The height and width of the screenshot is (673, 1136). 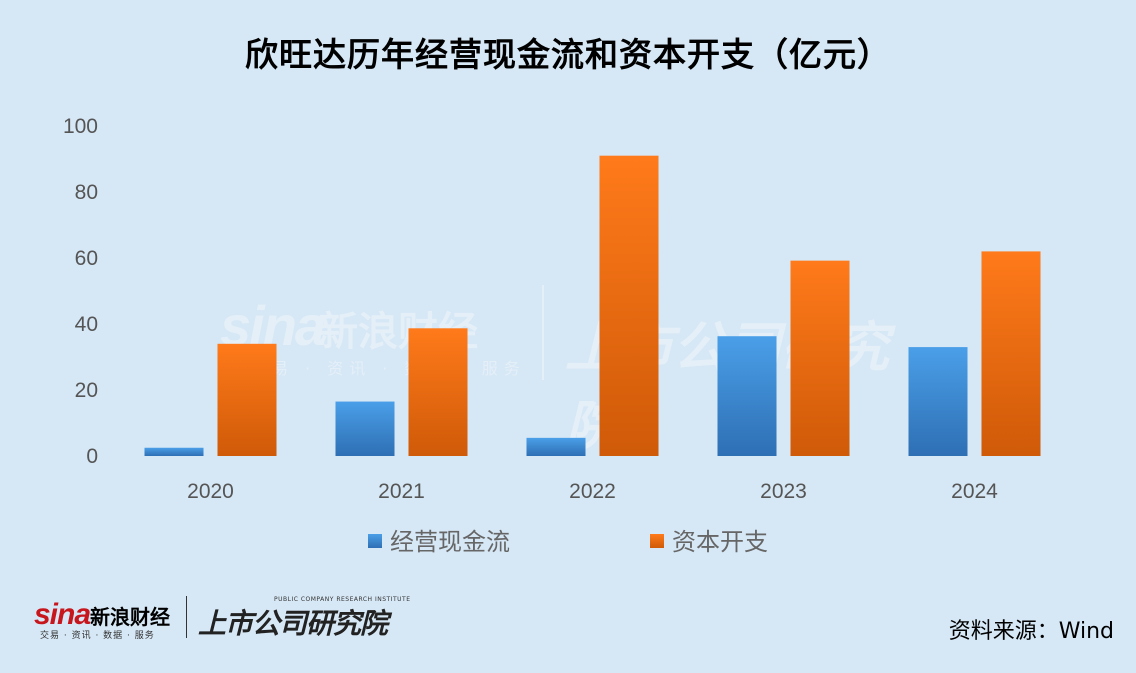 I want to click on bar-capex-2023, so click(x=820, y=358).